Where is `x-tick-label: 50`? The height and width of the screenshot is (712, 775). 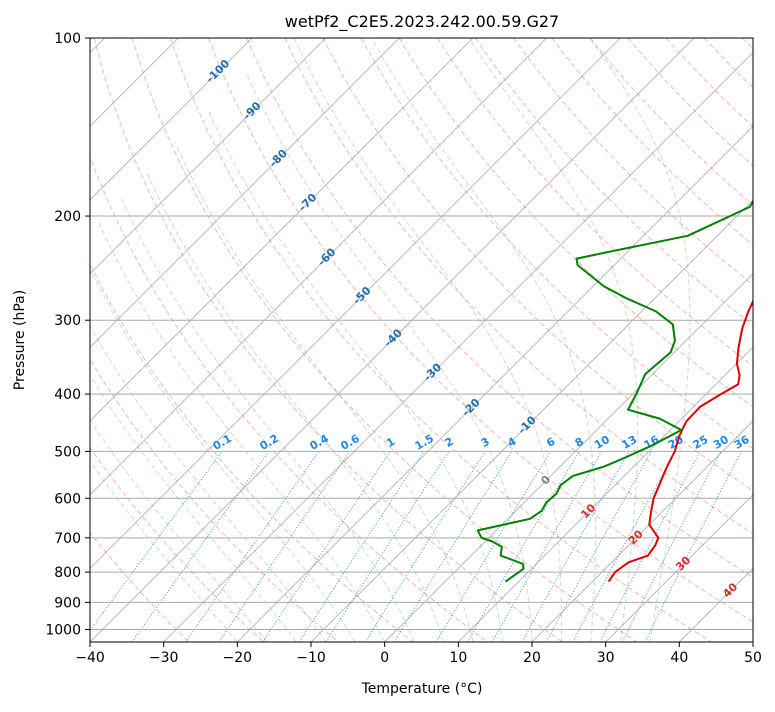
x-tick-label: 50 is located at coordinates (753, 658).